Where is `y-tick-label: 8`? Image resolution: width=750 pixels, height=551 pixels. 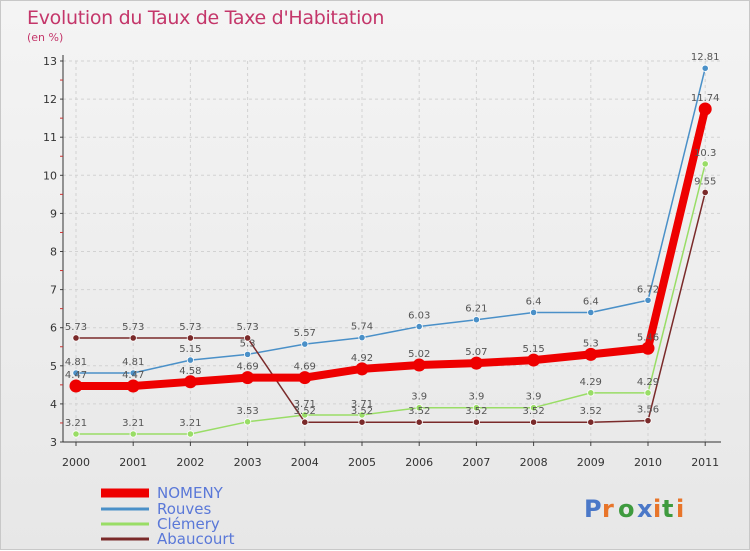
y-tick-label: 8 is located at coordinates (53, 252).